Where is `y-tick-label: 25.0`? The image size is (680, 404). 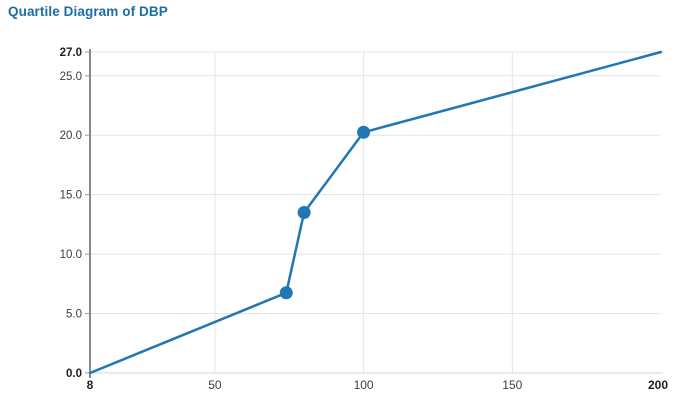 y-tick-label: 25.0 is located at coordinates (71, 77).